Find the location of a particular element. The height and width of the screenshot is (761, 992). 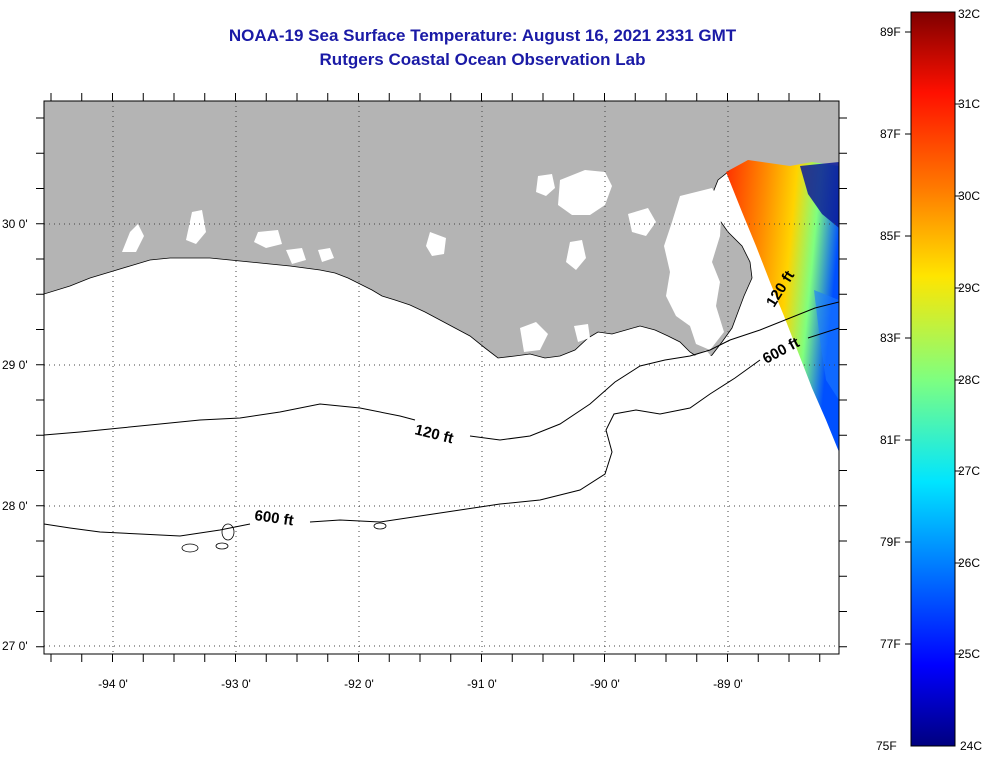

colorbar-c-label: 25C is located at coordinates (969, 654).